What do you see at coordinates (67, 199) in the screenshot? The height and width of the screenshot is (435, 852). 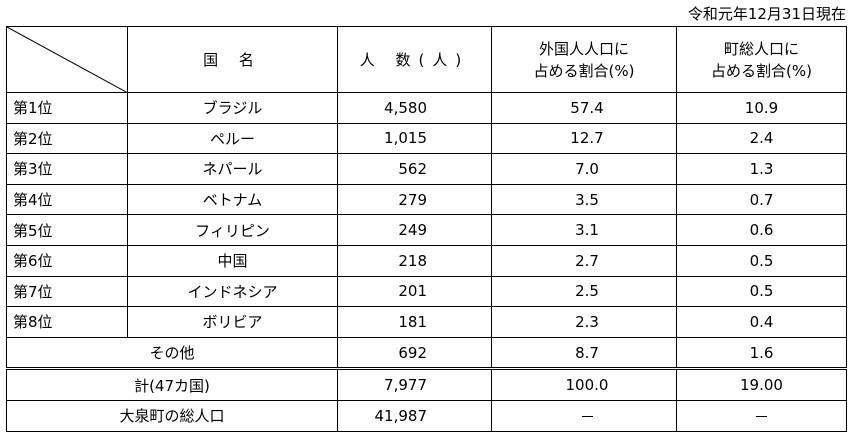 I see `rank-cell: 第4位` at bounding box center [67, 199].